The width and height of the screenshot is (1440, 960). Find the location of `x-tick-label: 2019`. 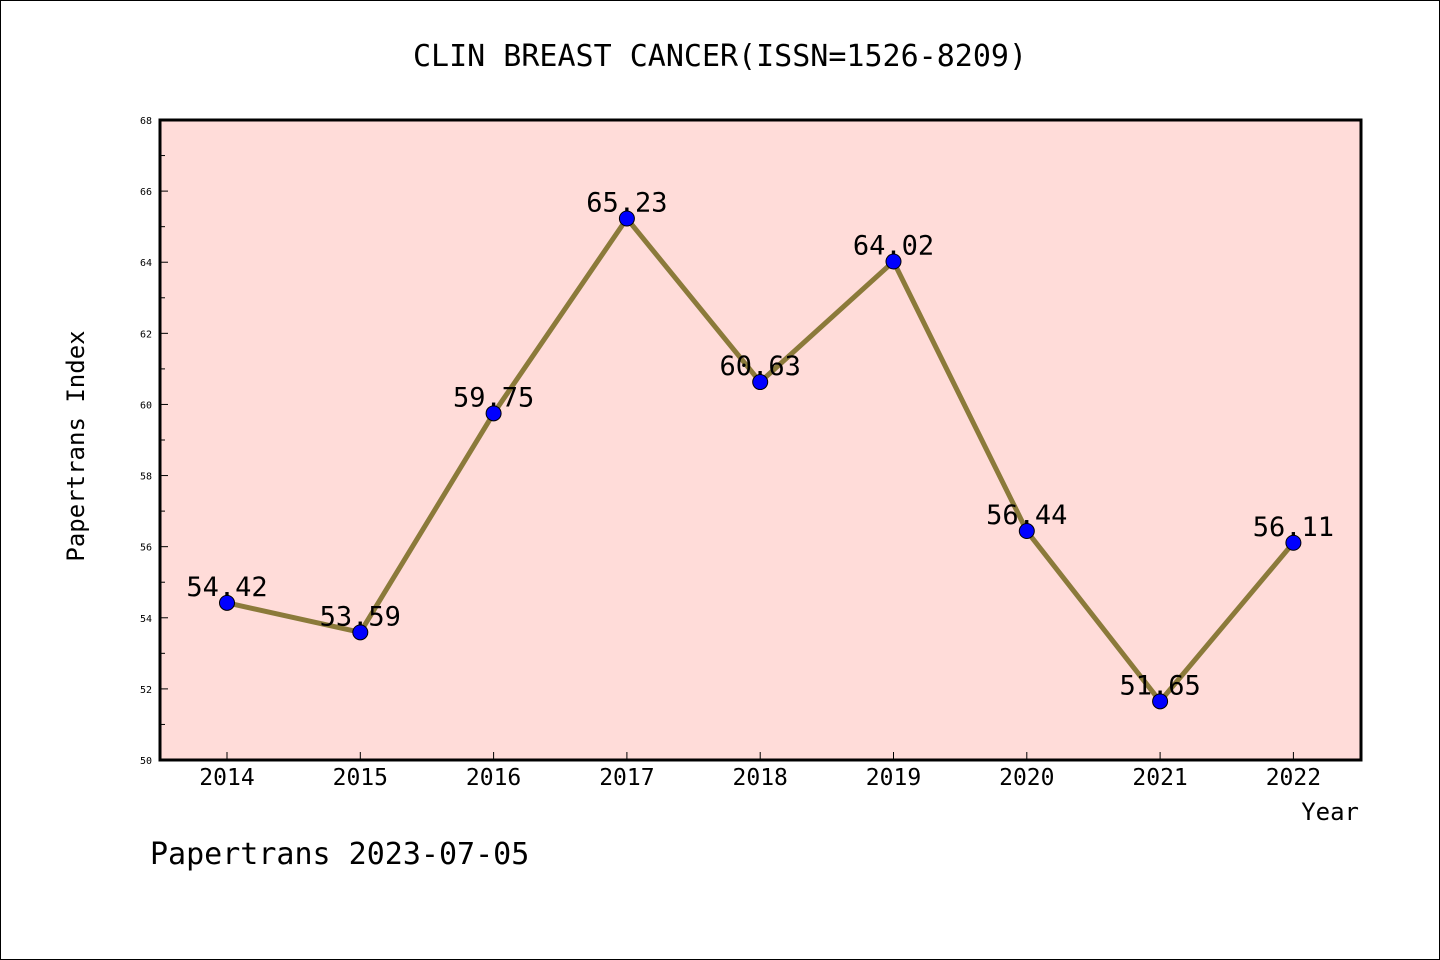

x-tick-label: 2019 is located at coordinates (893, 778).